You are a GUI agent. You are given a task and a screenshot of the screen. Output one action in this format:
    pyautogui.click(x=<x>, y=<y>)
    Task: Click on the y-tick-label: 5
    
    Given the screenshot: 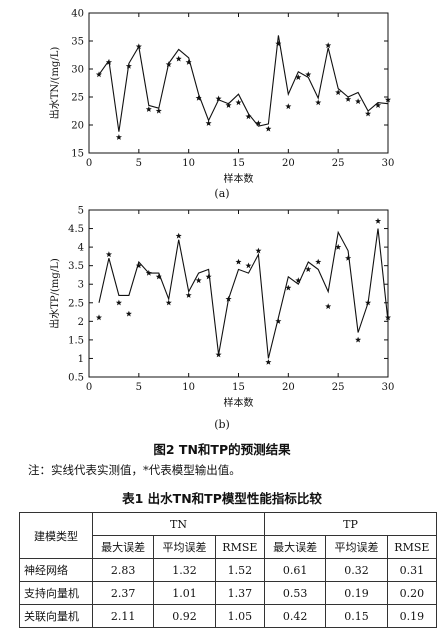 What is the action you would take?
    pyautogui.click(x=81, y=211)
    